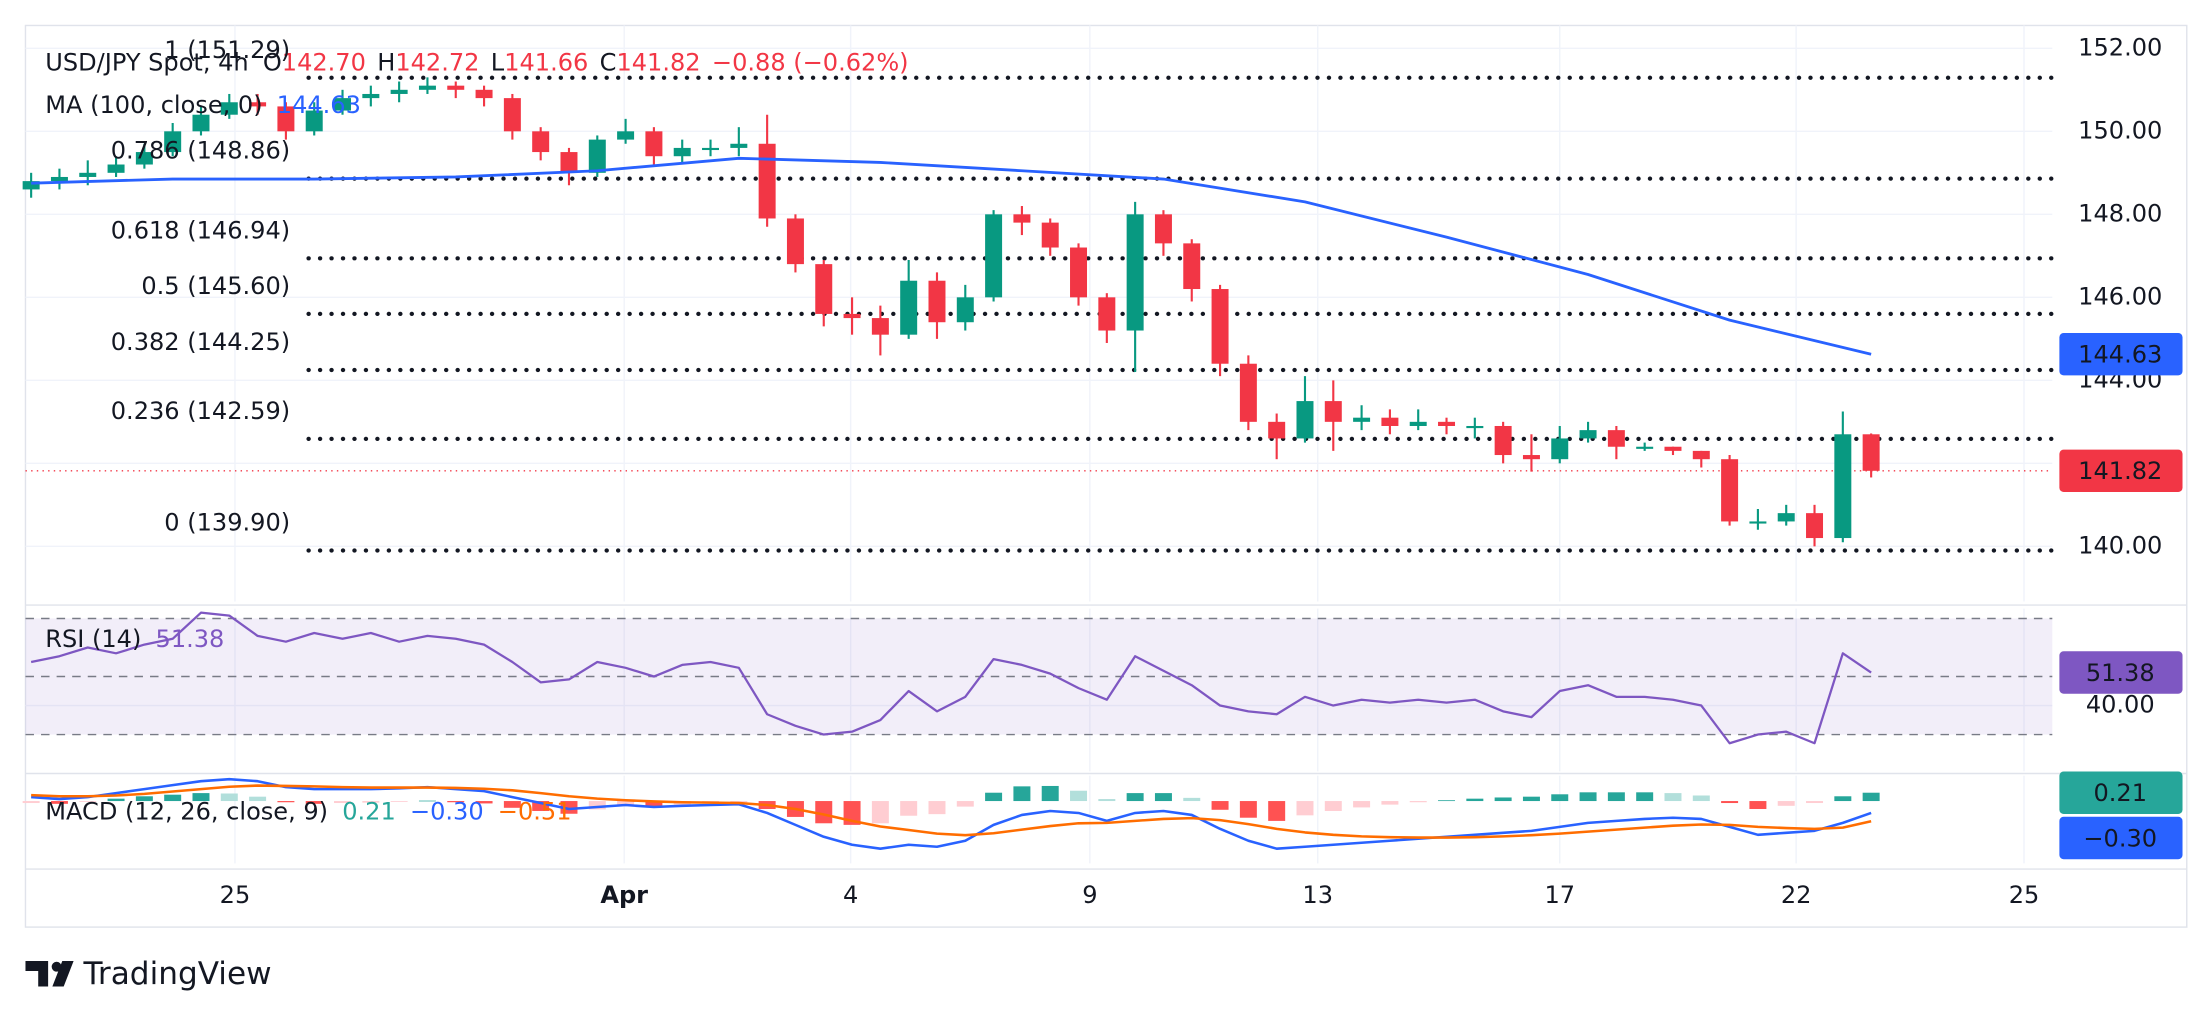 The width and height of the screenshot is (2208, 1013). What do you see at coordinates (624, 895) in the screenshot?
I see `x-tick-label: Apr` at bounding box center [624, 895].